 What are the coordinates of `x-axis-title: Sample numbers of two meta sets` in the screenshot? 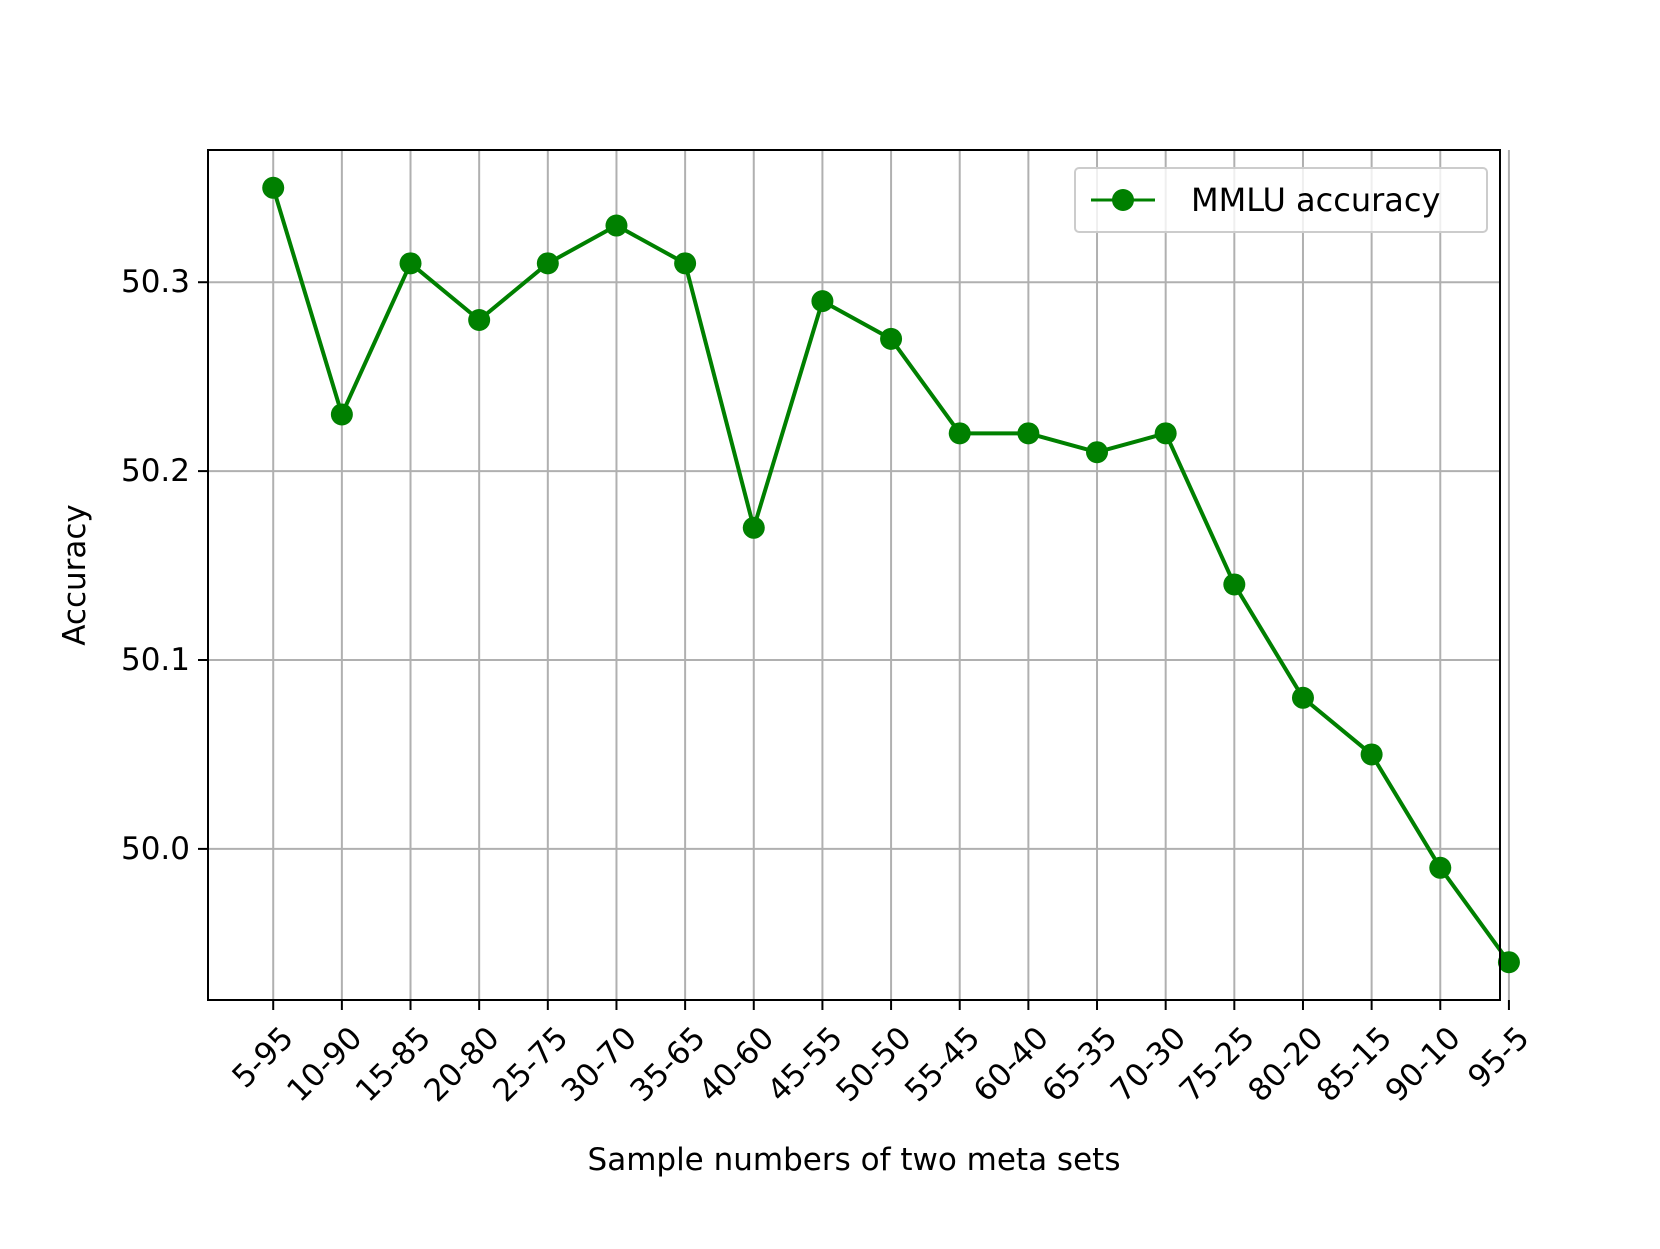 It's located at (854, 1160).